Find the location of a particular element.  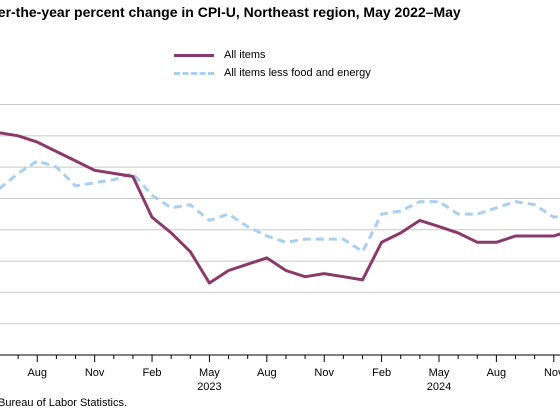

legend-label-all-items: All items is located at coordinates (245, 55).